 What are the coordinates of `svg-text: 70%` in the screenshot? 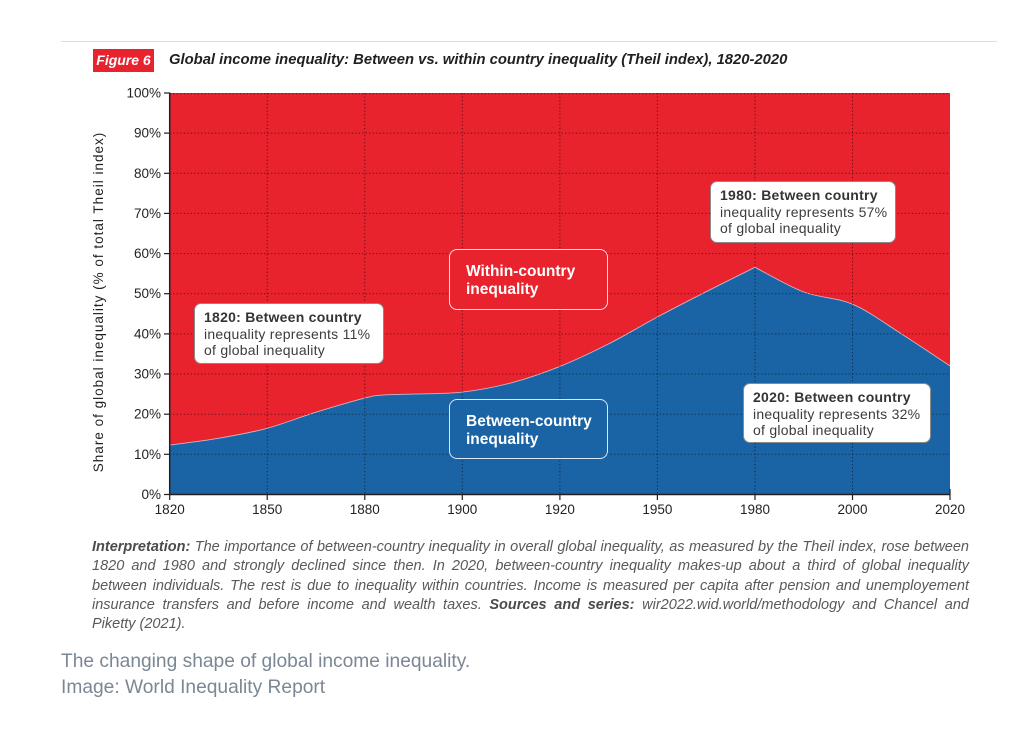 It's located at (147, 213).